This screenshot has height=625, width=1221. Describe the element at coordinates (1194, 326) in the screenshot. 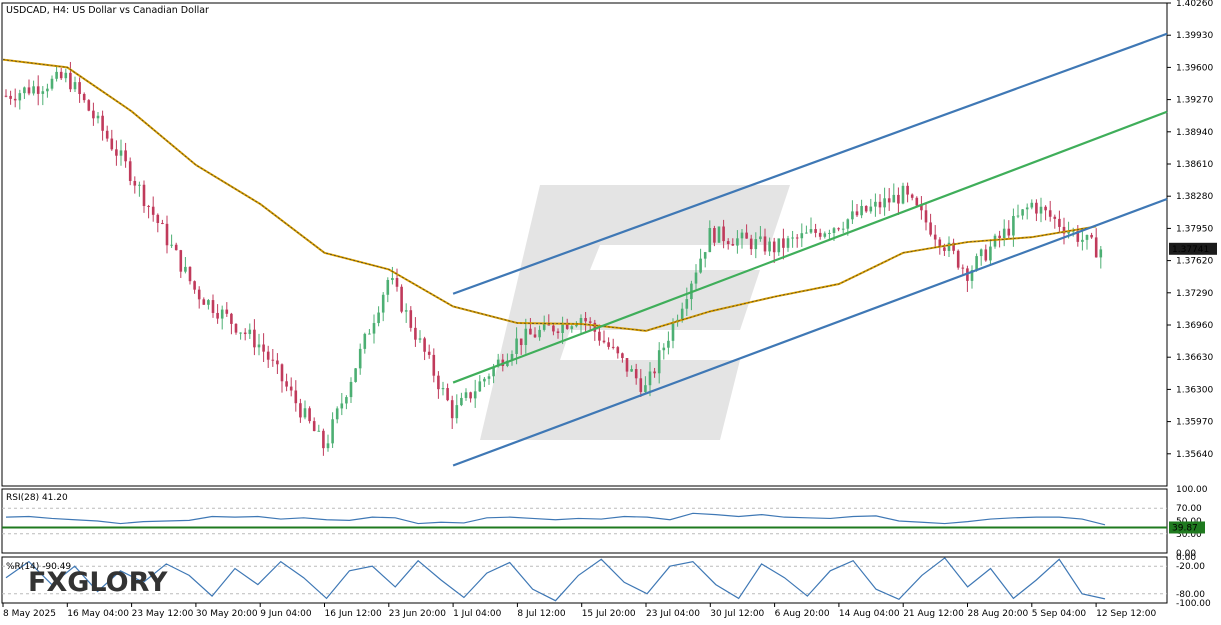

I see `price-axis-label: 1.36960` at that location.